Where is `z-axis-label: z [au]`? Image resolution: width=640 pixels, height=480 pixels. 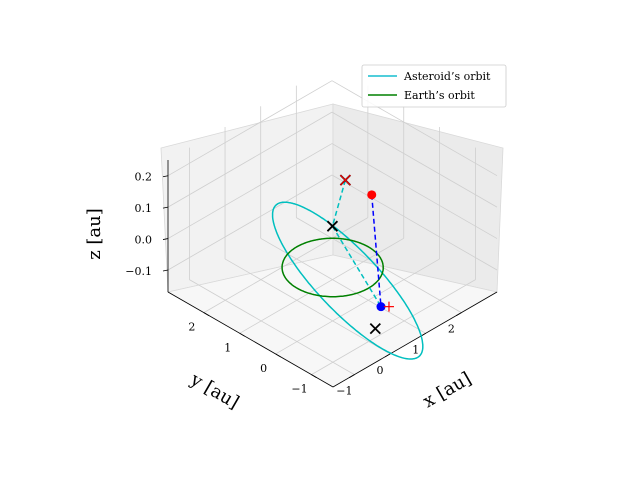
z-axis-label: z [au] is located at coordinates (94, 234).